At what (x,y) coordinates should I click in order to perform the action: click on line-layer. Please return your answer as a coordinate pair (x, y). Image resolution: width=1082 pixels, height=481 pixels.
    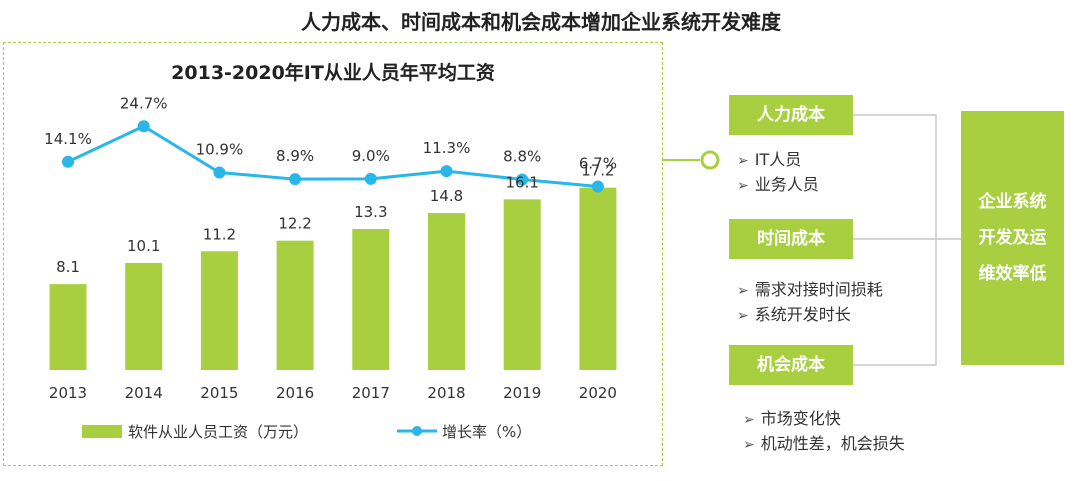
    Looking at the image, I should click on (333, 156).